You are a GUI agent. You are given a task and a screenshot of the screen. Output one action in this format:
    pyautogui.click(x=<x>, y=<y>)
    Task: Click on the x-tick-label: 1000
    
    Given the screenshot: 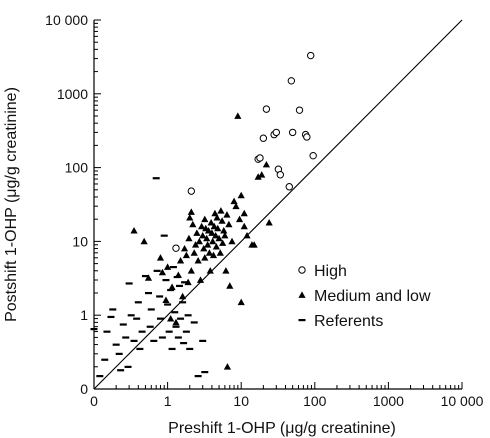 What is the action you would take?
    pyautogui.click(x=388, y=401)
    